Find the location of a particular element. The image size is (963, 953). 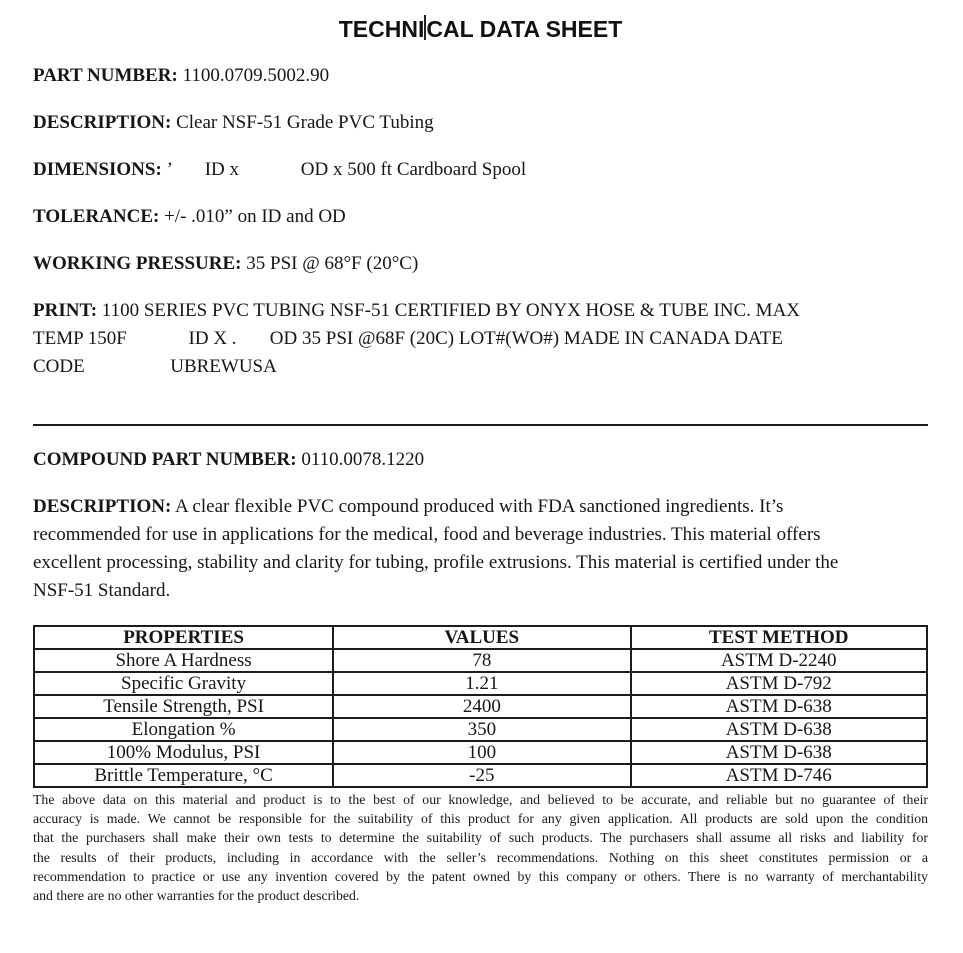

field-tolerance-value: +/- .010” on ID and OD is located at coordinates (252, 216).